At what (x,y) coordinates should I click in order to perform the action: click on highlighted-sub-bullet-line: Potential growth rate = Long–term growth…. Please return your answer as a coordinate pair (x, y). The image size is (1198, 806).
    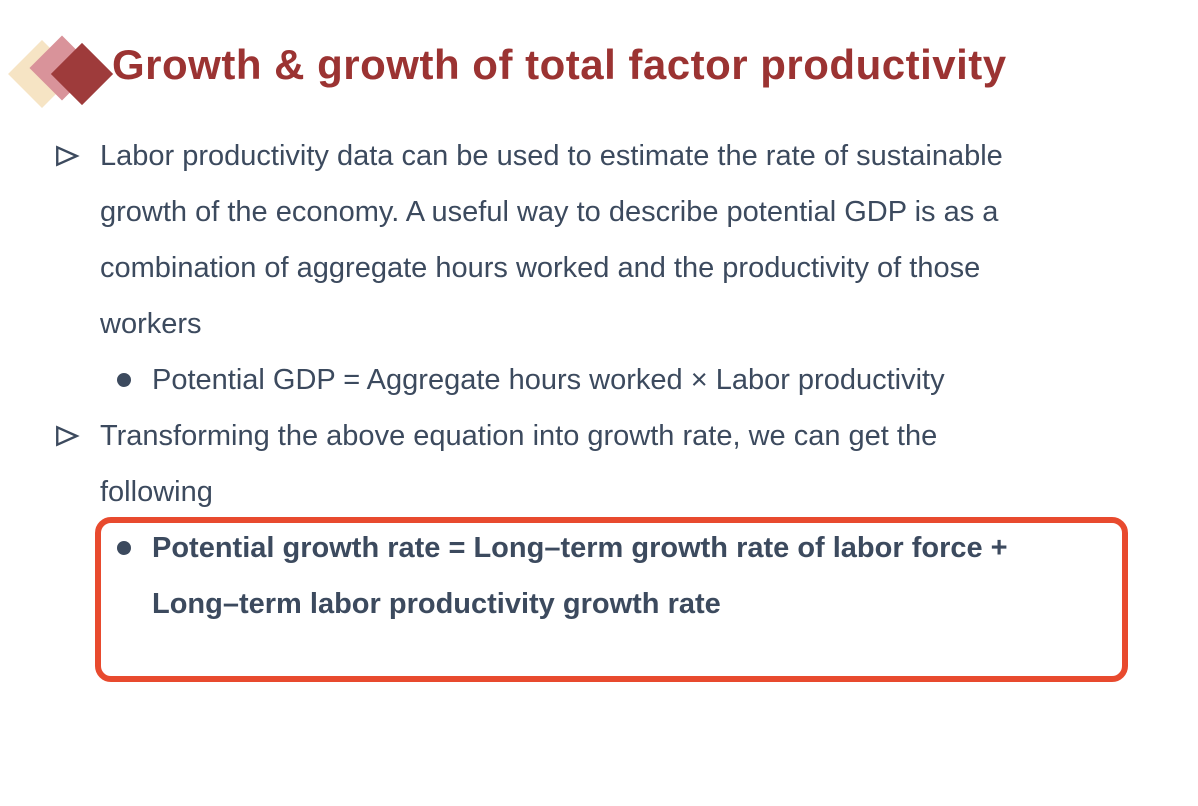
    Looking at the image, I should click on (599, 548).